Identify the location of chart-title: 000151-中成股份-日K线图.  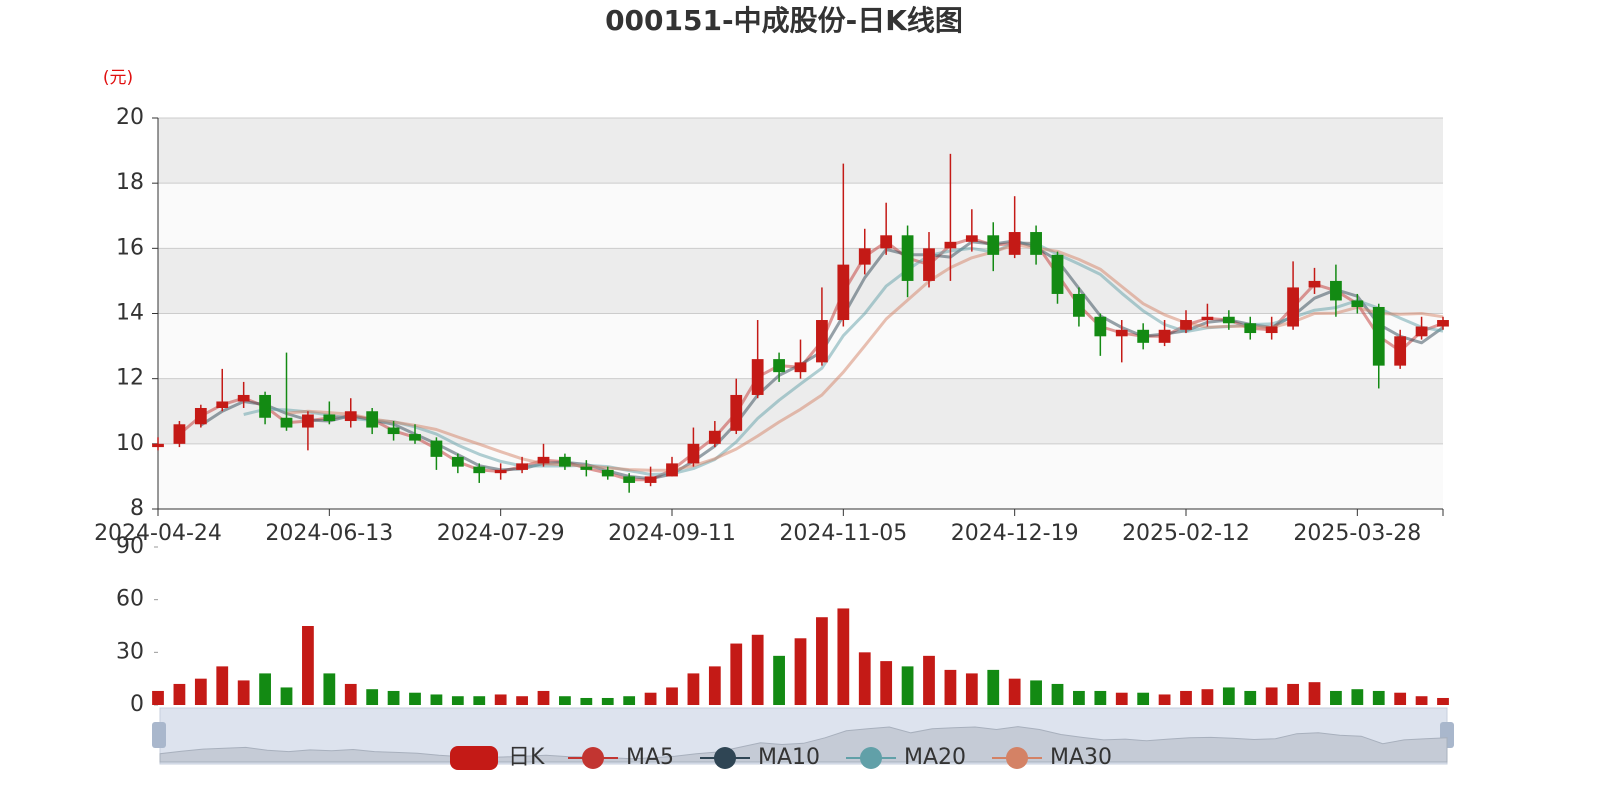
(784, 20).